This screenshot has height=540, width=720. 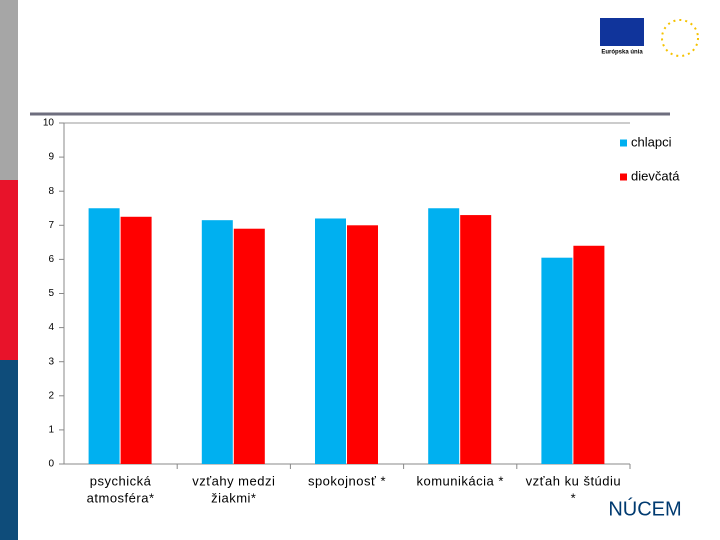 What do you see at coordinates (51, 259) in the screenshot?
I see `y-tick-label: 6` at bounding box center [51, 259].